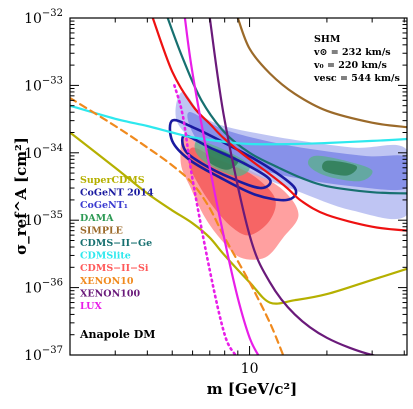 This screenshot has height=409, width=413. I want to click on model-label: Anapole DM, so click(117, 334).